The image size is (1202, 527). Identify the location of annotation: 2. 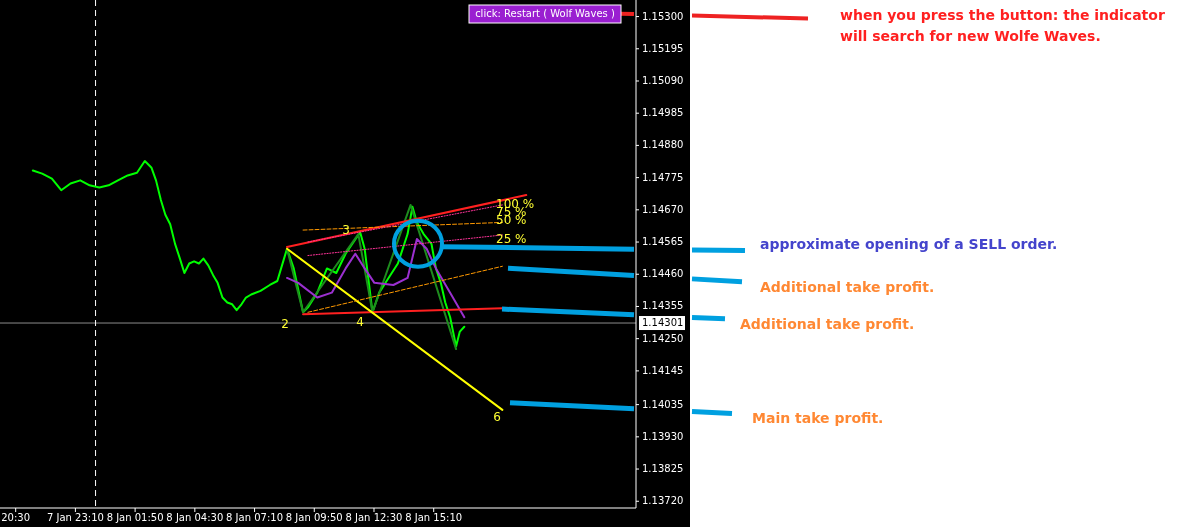
(285, 323).